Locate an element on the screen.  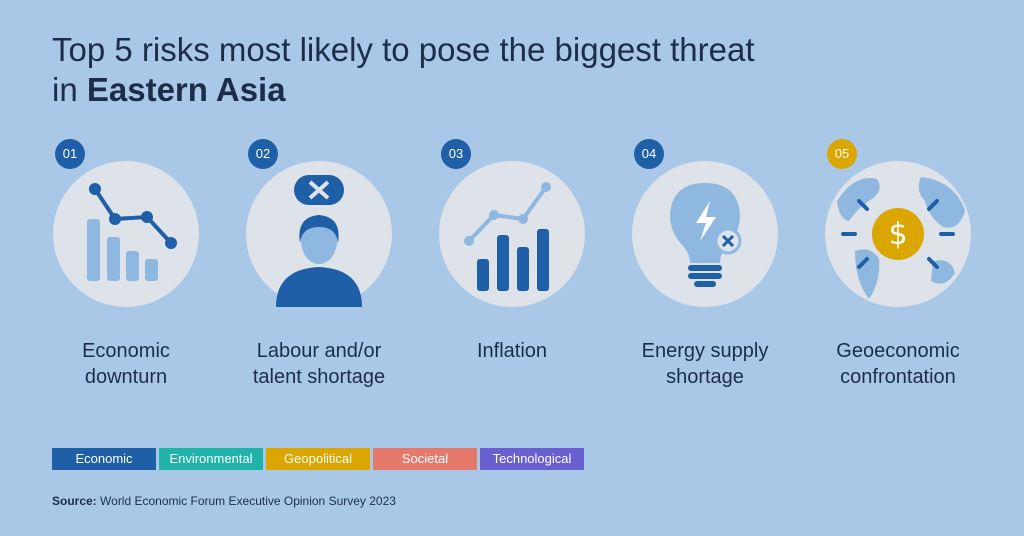
icon-circle: $ is located at coordinates (898, 234).